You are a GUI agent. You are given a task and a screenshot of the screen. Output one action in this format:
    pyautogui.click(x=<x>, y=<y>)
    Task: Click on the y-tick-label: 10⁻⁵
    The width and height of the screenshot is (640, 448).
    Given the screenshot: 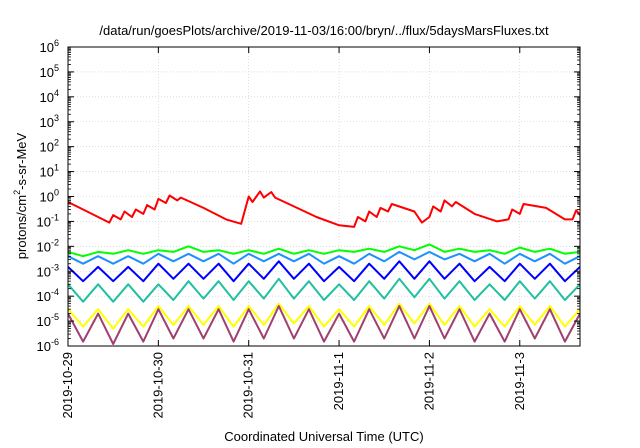 What is the action you would take?
    pyautogui.click(x=48, y=320)
    